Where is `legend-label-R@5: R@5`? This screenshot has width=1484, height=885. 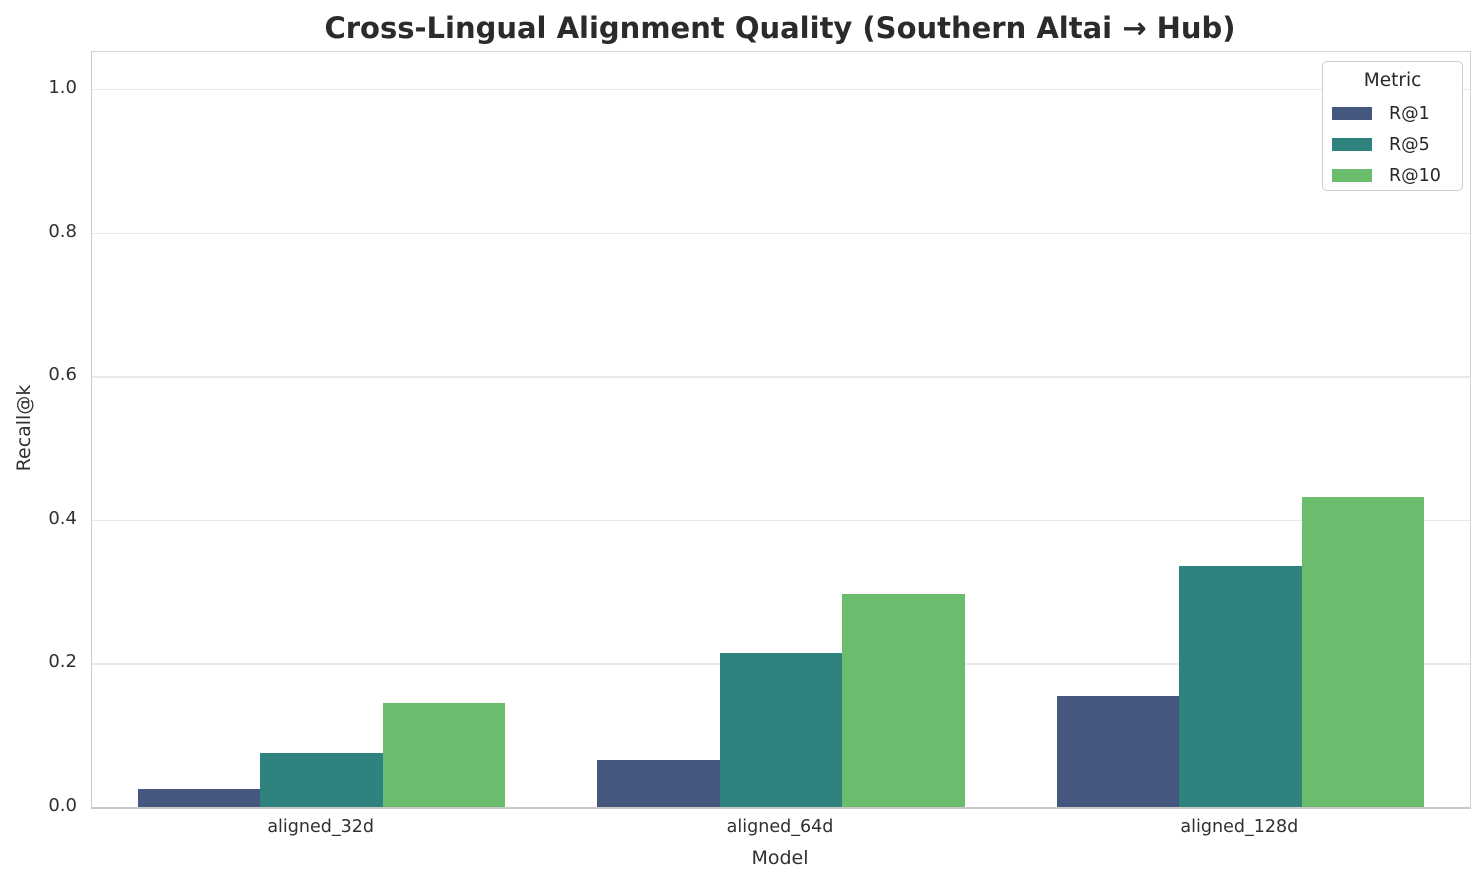
legend-label-R@5: R@5 is located at coordinates (1409, 144).